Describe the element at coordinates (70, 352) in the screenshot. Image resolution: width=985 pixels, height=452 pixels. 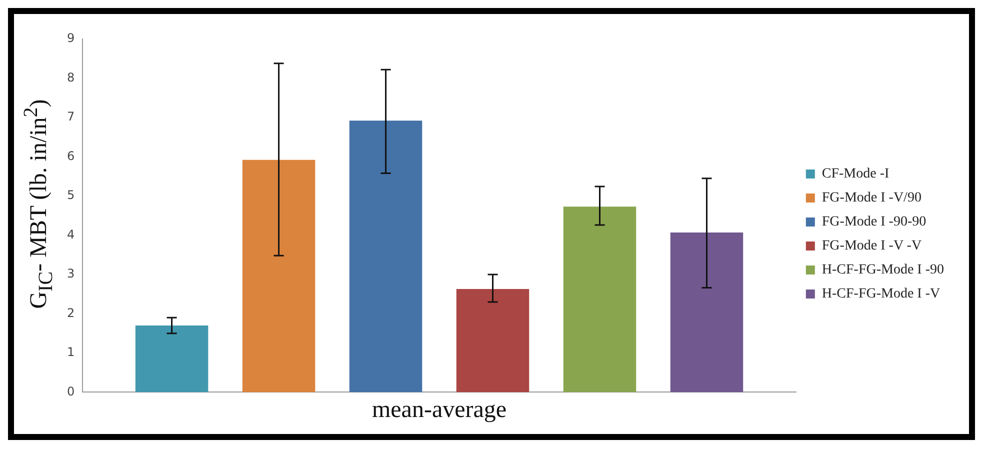
I see `y-tick-label: 1` at that location.